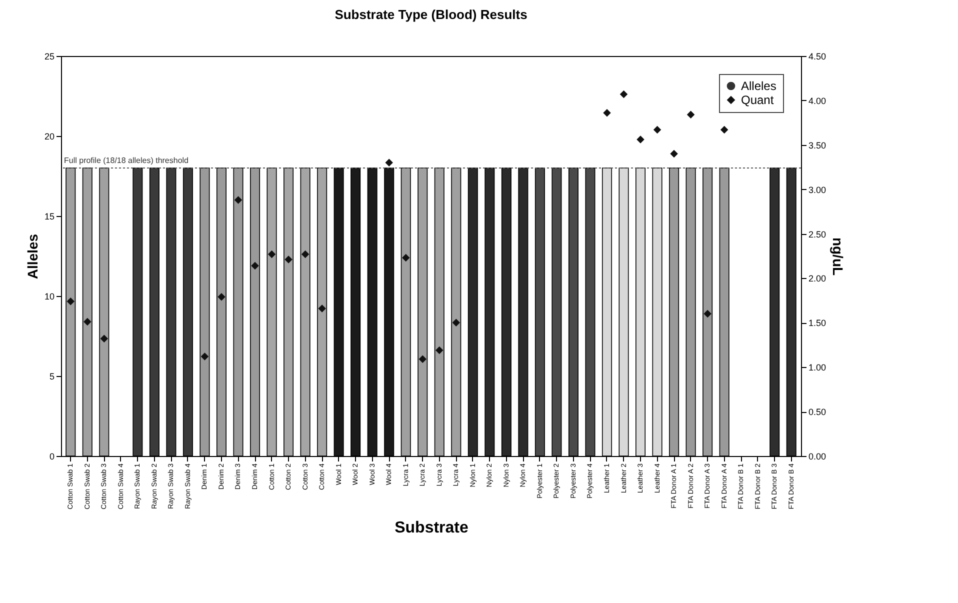 The image size is (958, 603). What do you see at coordinates (838, 256) in the screenshot?
I see `y2-axis-title: ng/uL` at bounding box center [838, 256].